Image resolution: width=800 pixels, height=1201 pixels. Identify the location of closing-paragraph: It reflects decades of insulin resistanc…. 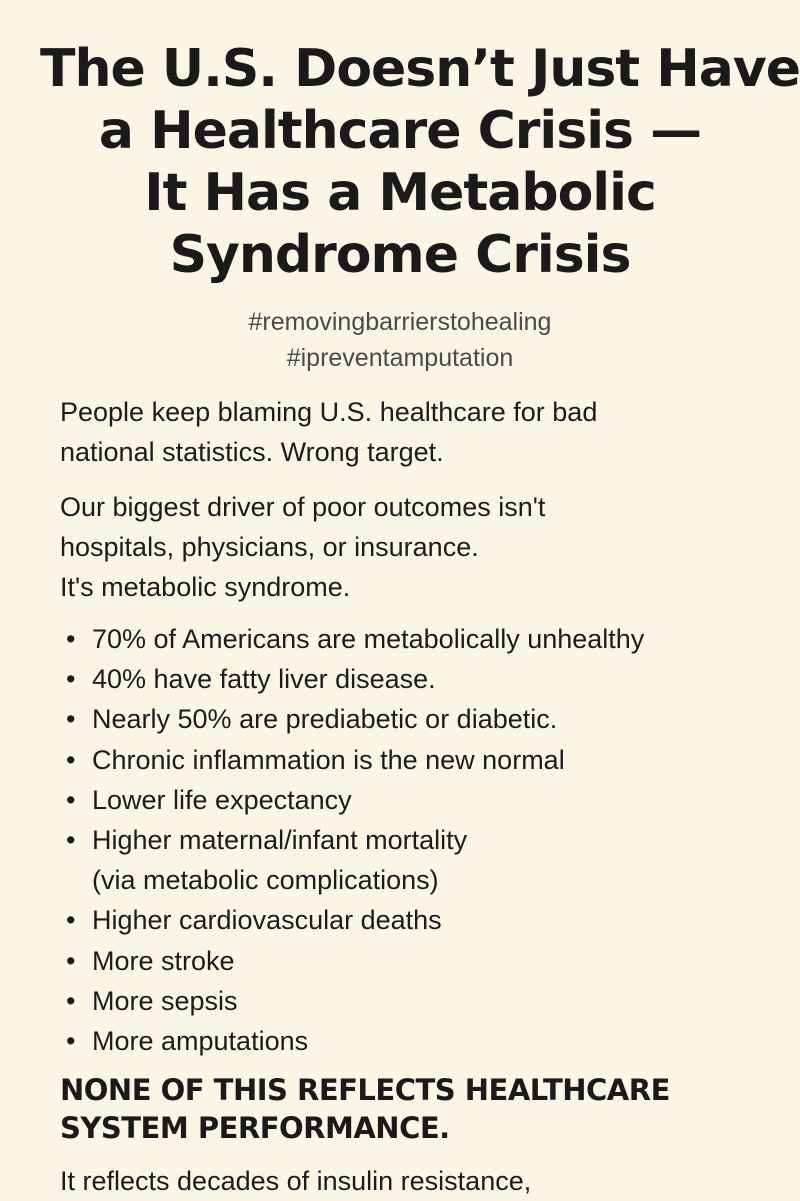
(420, 1181).